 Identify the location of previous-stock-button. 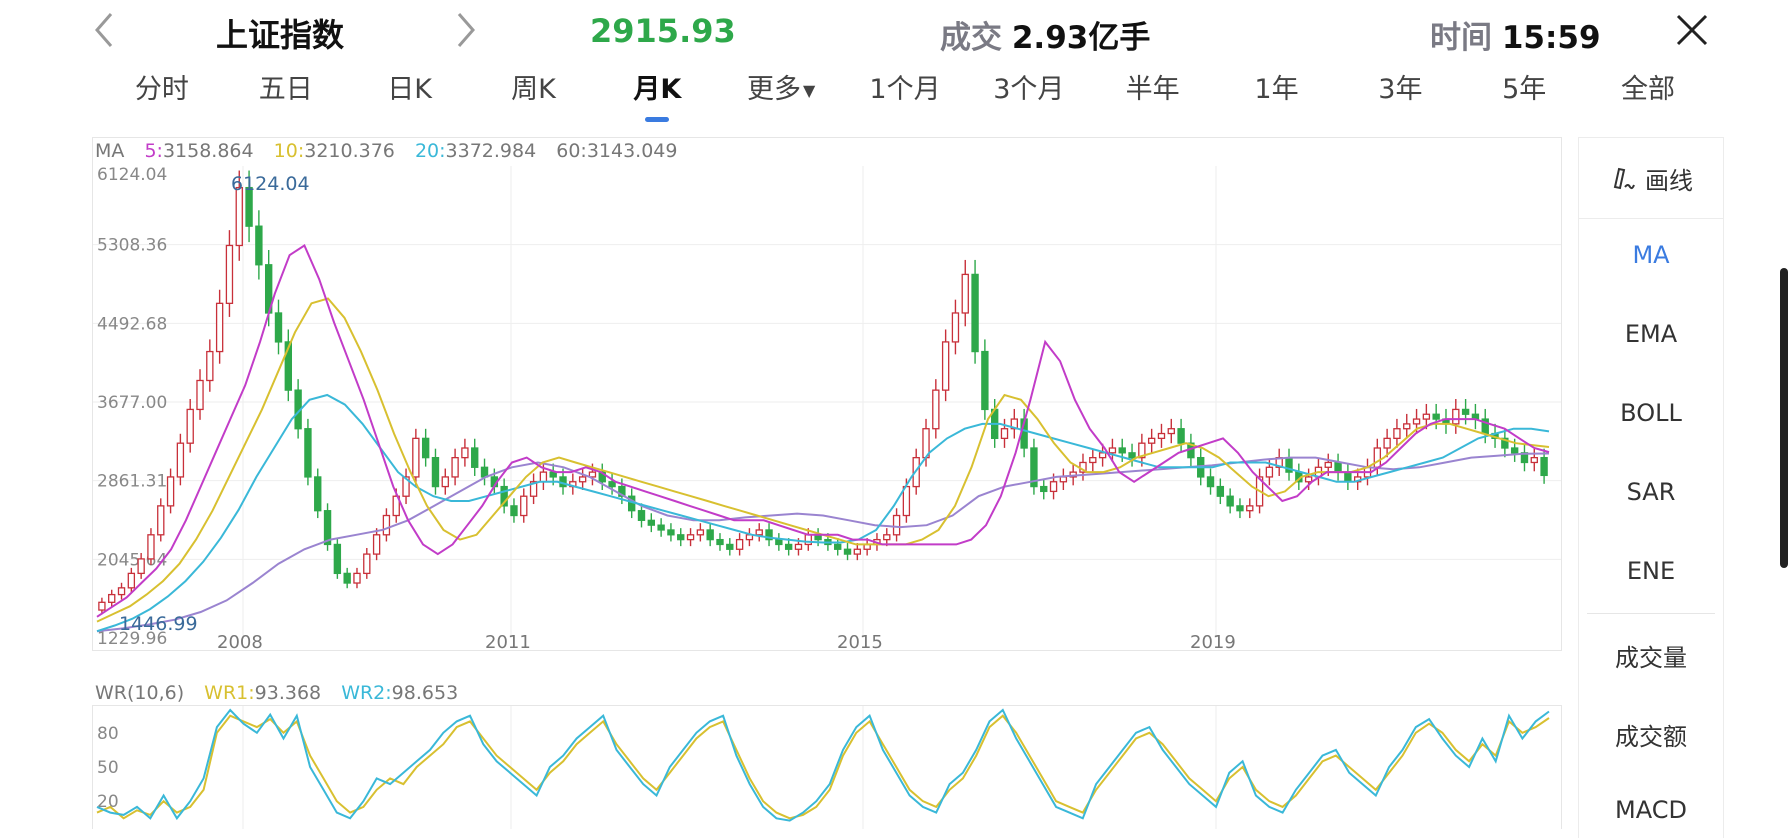
(104, 30).